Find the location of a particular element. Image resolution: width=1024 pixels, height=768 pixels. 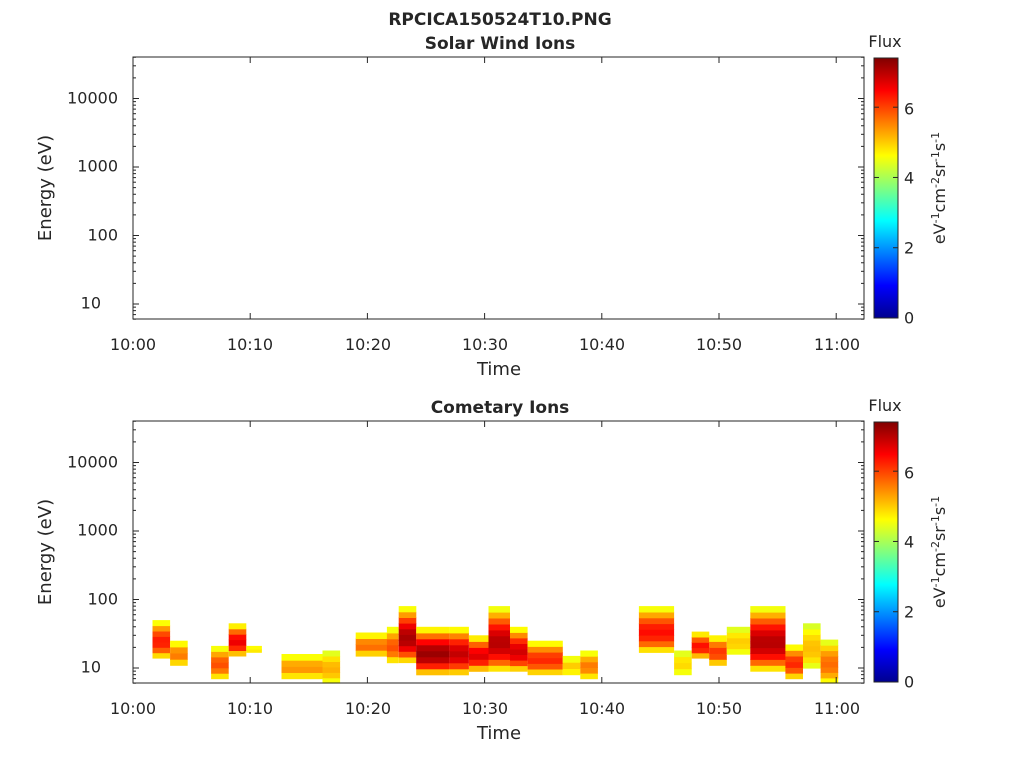

x-tick-label-1000: 10:00 is located at coordinates (133, 708).